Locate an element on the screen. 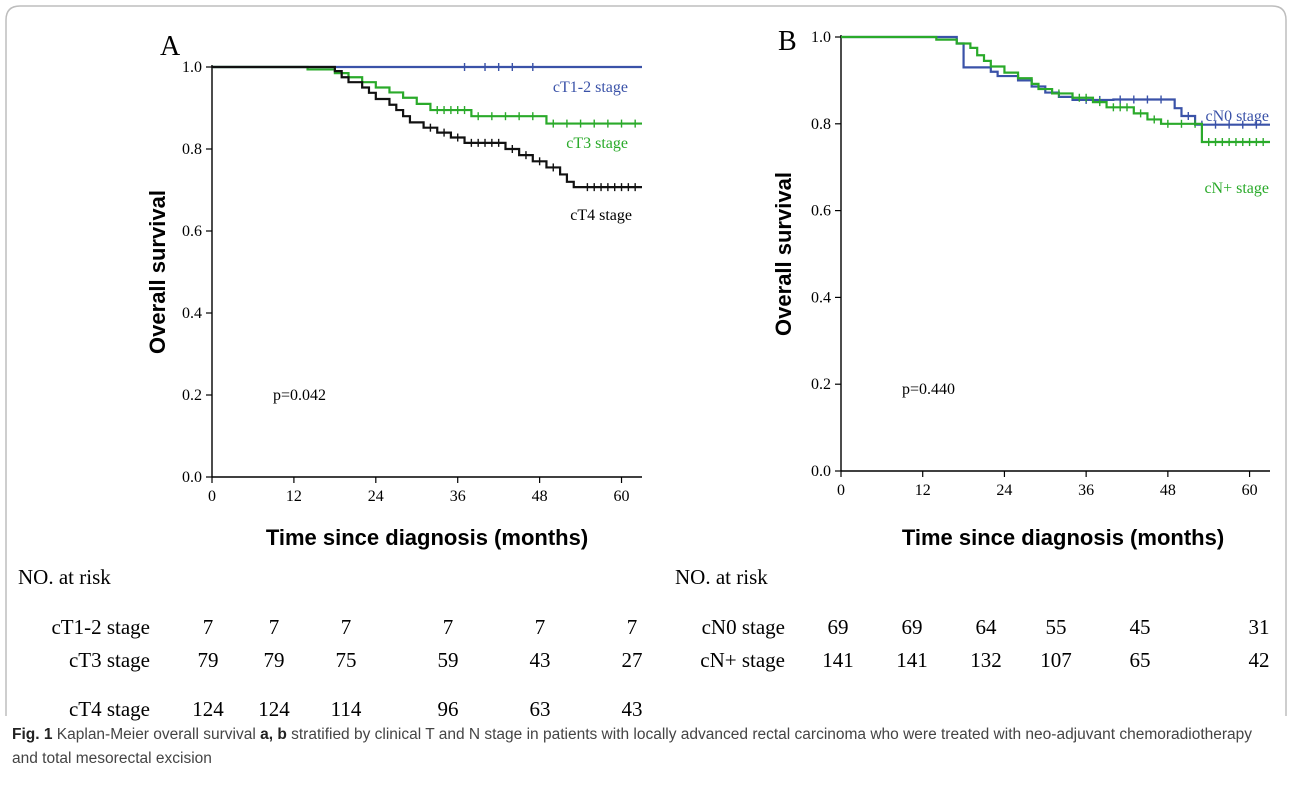 This screenshot has width=1292, height=790. risk-cell: 75 is located at coordinates (346, 660).